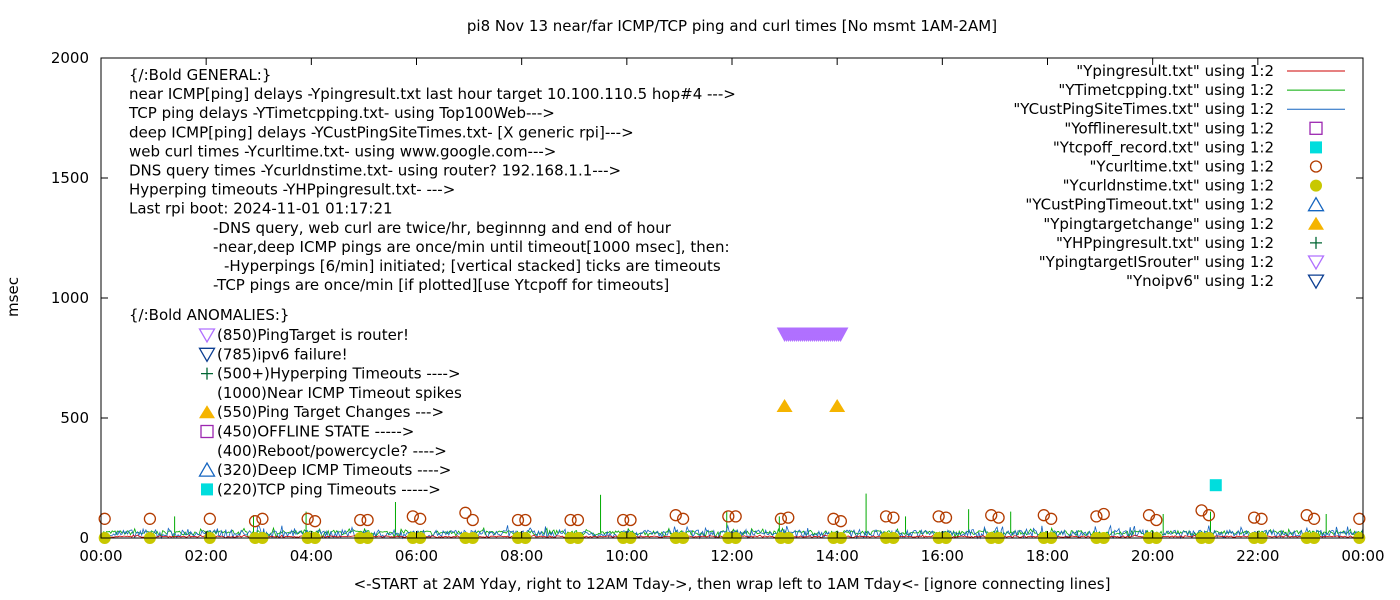 This screenshot has width=1400, height=600. What do you see at coordinates (1152, 556) in the screenshot?
I see `x-tick-label: 20:00` at bounding box center [1152, 556].